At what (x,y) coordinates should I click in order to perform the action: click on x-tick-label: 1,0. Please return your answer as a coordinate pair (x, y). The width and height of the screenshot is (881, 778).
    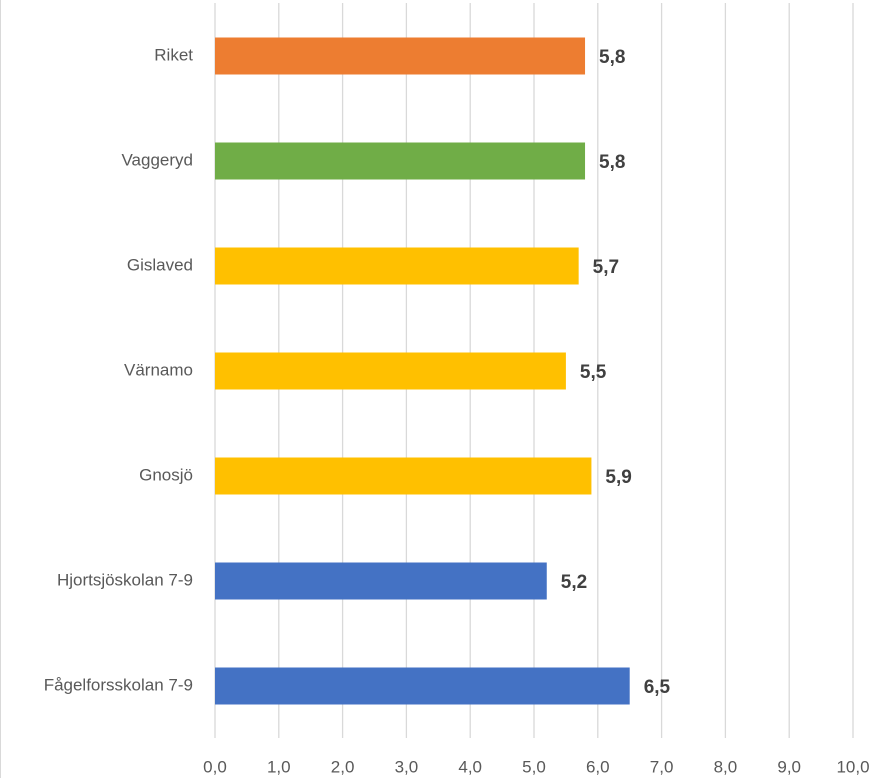
    Looking at the image, I should click on (279, 766).